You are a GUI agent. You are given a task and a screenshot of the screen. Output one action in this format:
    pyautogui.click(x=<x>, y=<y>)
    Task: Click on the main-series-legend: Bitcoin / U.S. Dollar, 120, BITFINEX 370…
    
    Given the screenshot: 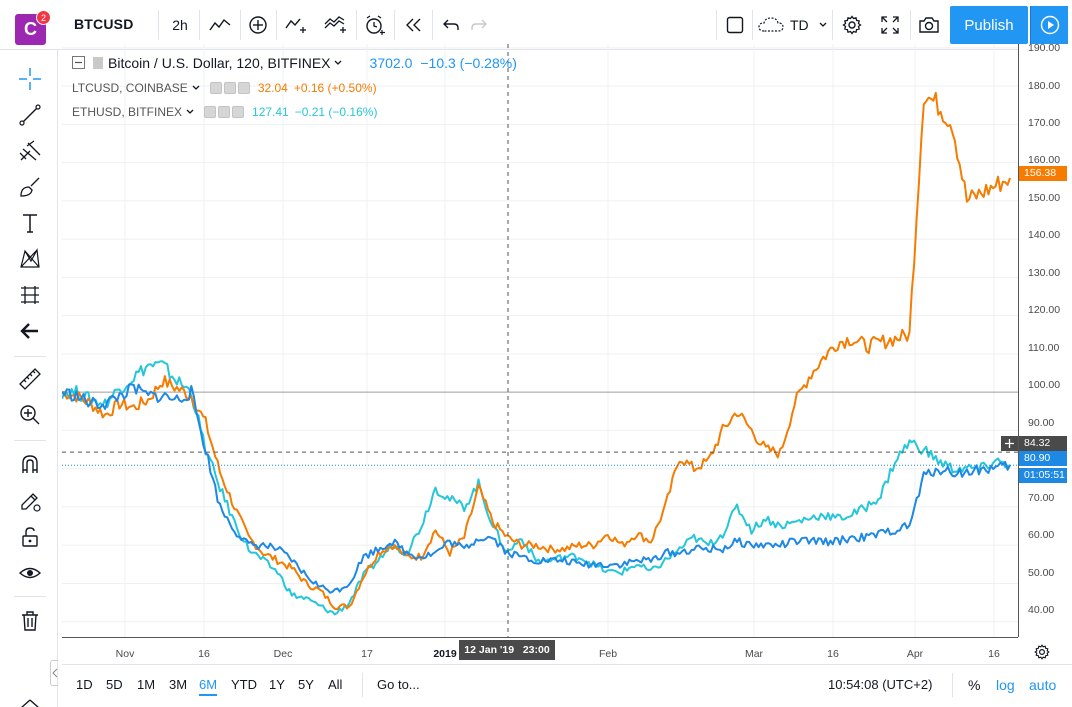 What is the action you would take?
    pyautogui.click(x=294, y=63)
    